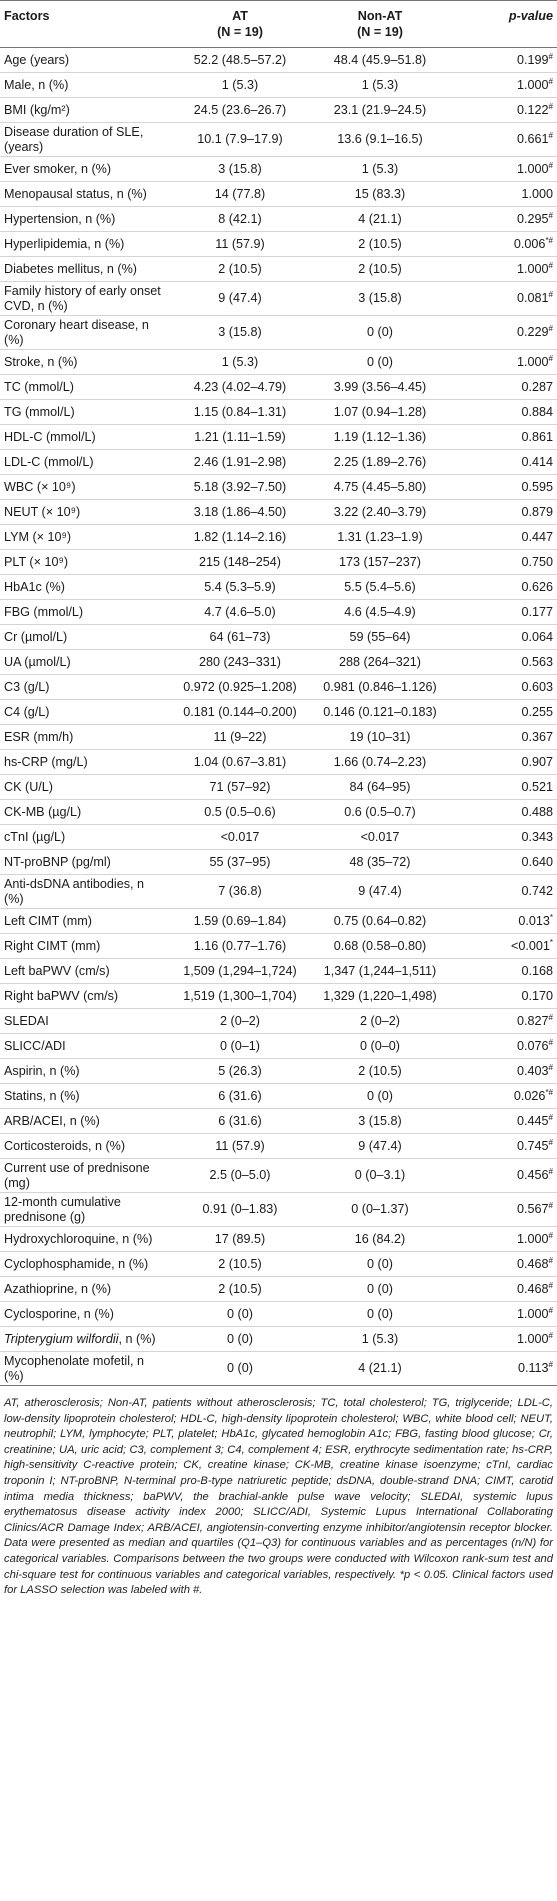 This screenshot has height=1901, width=557. Describe the element at coordinates (380, 737) in the screenshot. I see `non-at-value-cell: 19 (10–31)` at that location.